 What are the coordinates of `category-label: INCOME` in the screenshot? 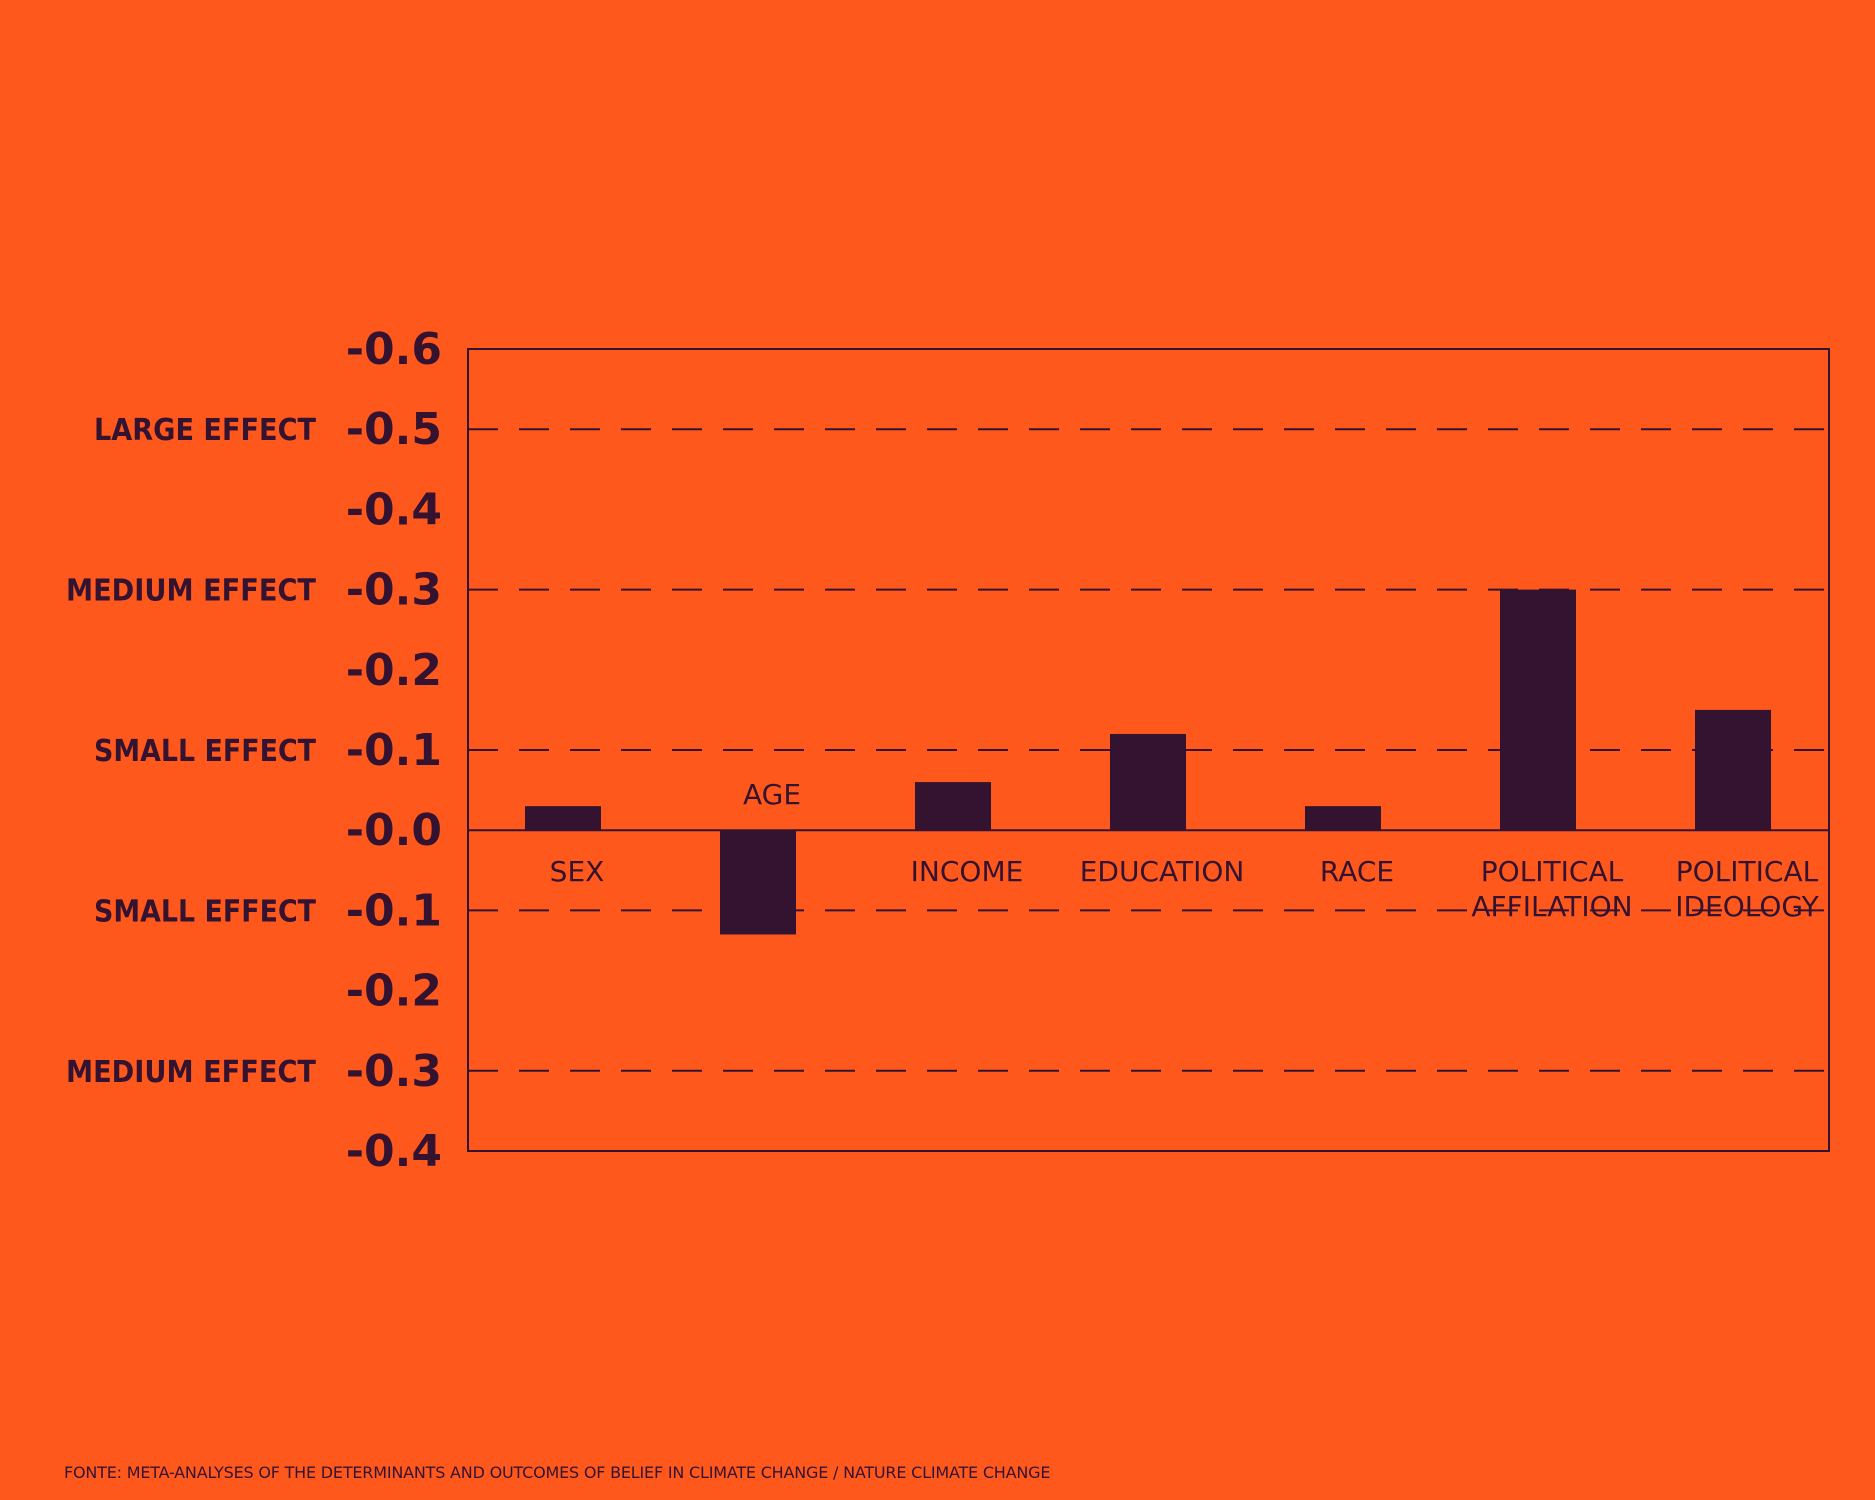 It's located at (967, 871).